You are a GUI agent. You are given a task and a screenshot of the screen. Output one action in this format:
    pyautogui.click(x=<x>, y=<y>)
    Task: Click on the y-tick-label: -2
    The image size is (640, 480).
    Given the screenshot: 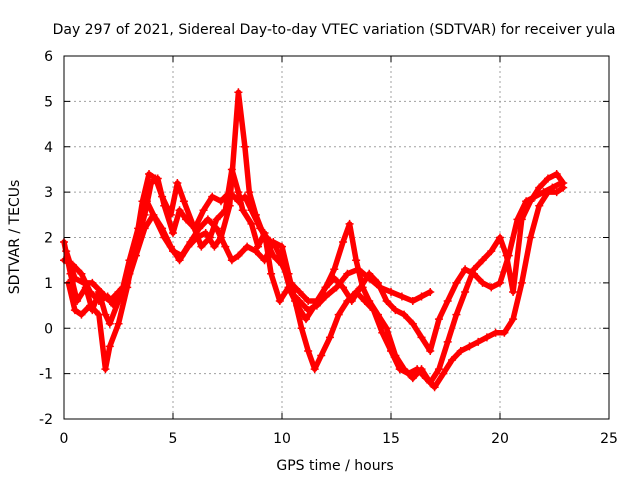 What is the action you would take?
    pyautogui.click(x=46, y=420)
    